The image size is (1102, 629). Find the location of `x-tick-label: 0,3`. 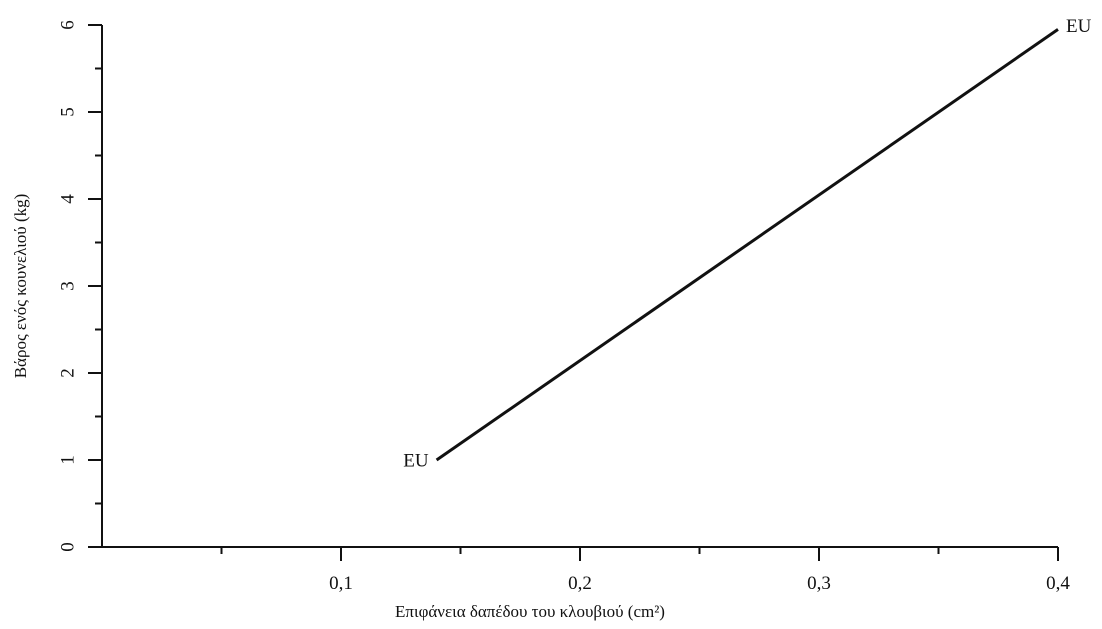

x-tick-label: 0,3 is located at coordinates (819, 583).